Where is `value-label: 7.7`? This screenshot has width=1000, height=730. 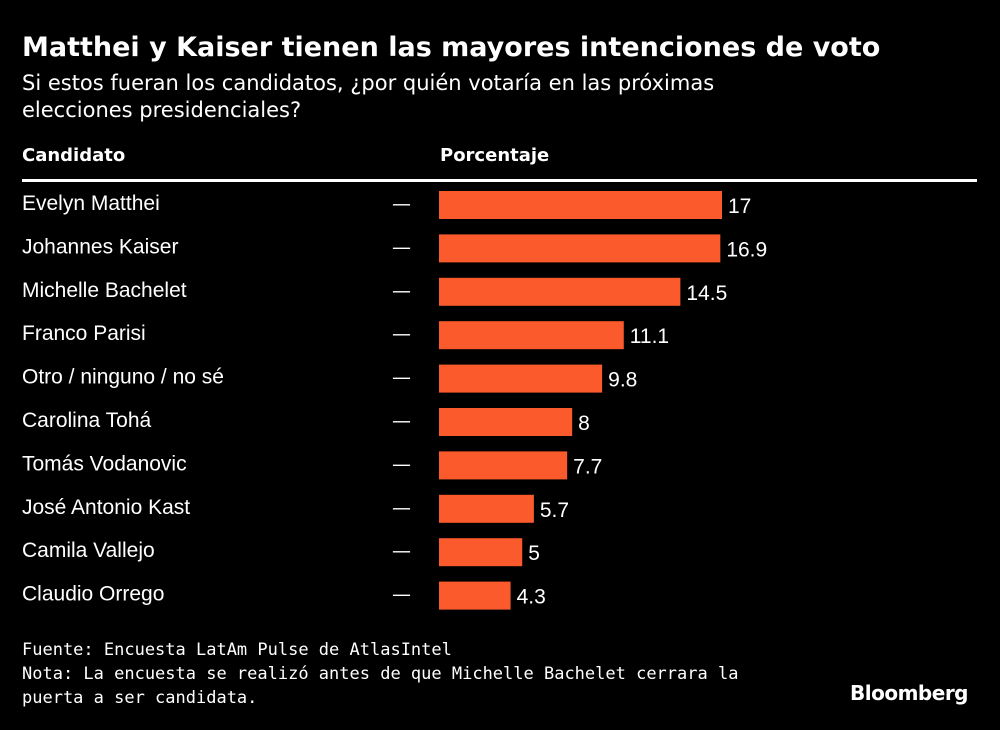
value-label: 7.7 is located at coordinates (587, 466).